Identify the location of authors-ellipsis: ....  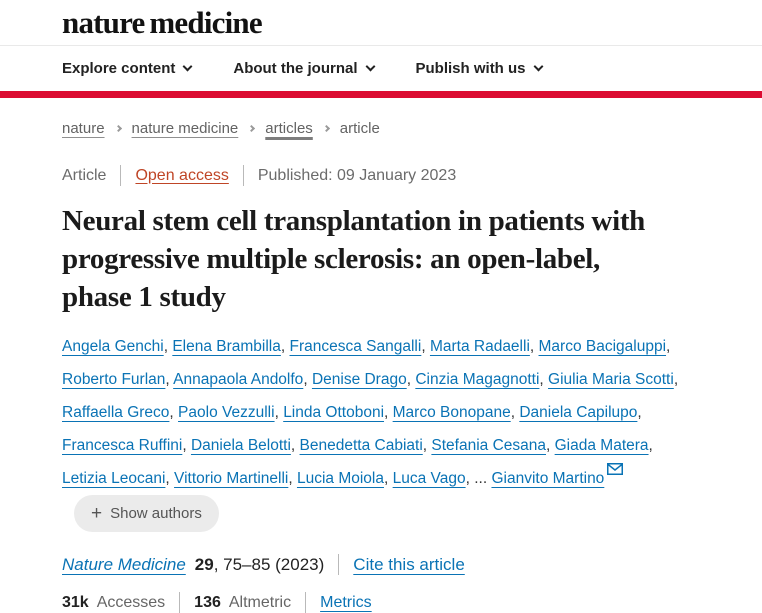
(483, 478).